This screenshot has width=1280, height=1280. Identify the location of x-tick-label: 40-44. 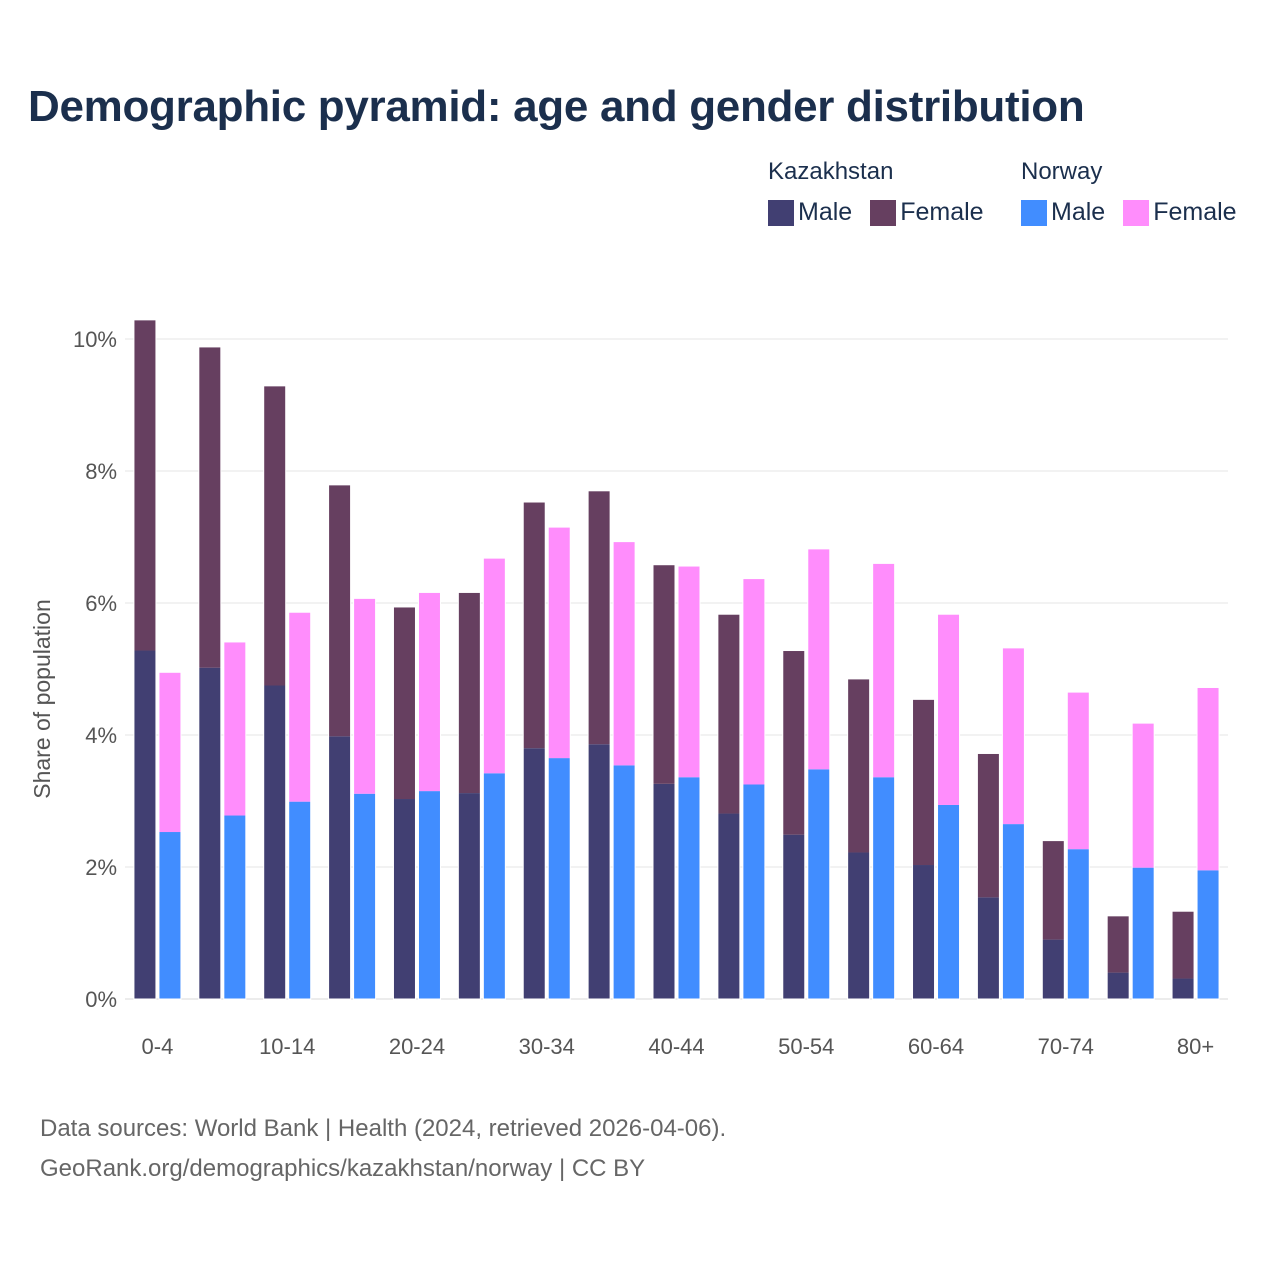
(676, 1046).